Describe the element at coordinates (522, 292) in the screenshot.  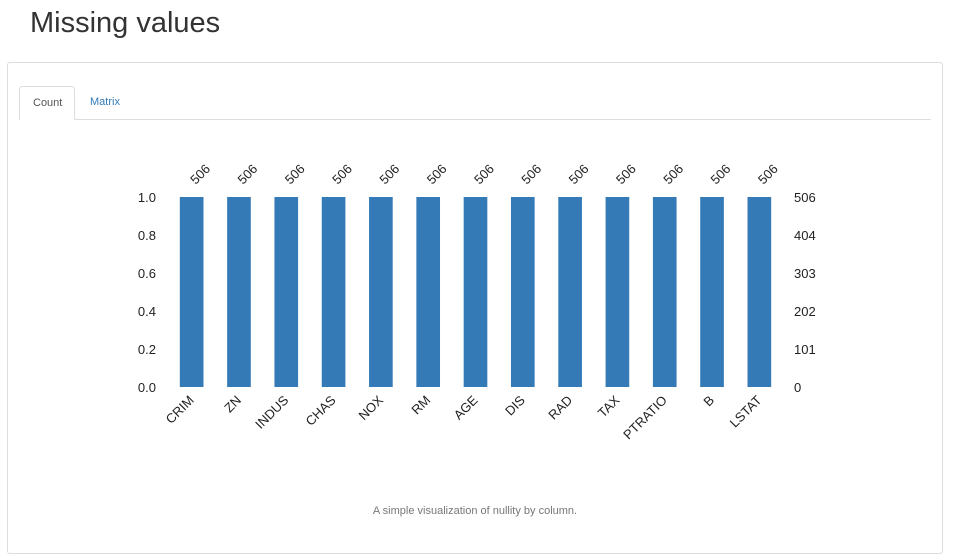
I see `bar-dis` at that location.